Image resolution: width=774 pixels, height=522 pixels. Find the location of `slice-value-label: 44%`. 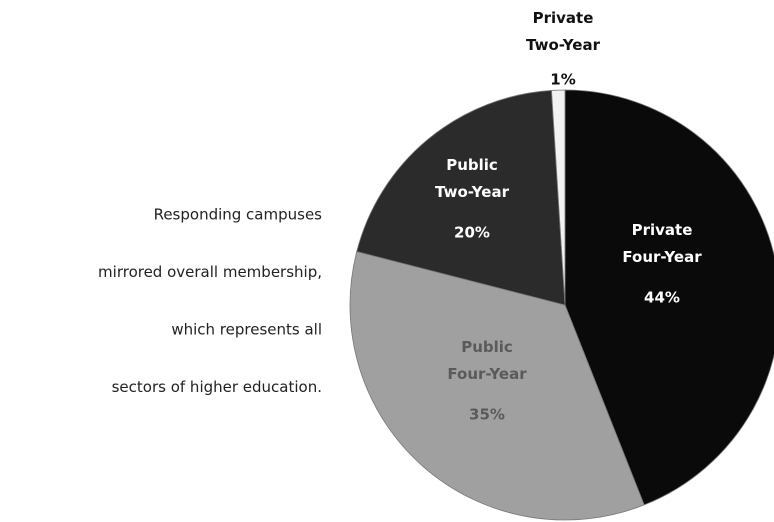

slice-value-label: 44% is located at coordinates (662, 298).